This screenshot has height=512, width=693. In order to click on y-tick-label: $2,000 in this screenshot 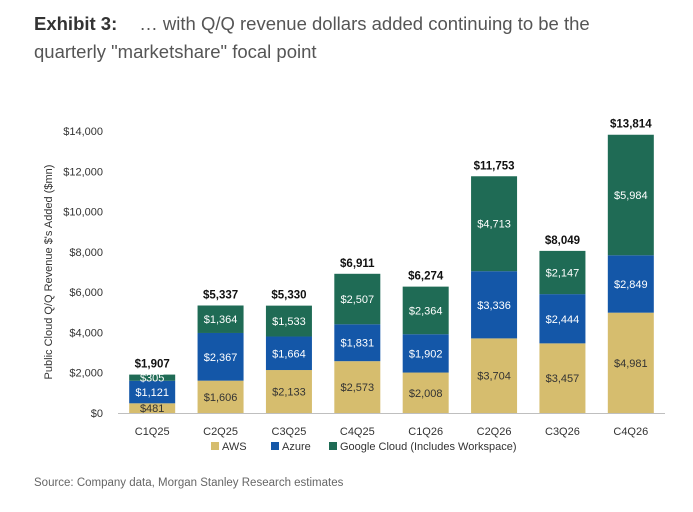, I will do `click(86, 374)`.